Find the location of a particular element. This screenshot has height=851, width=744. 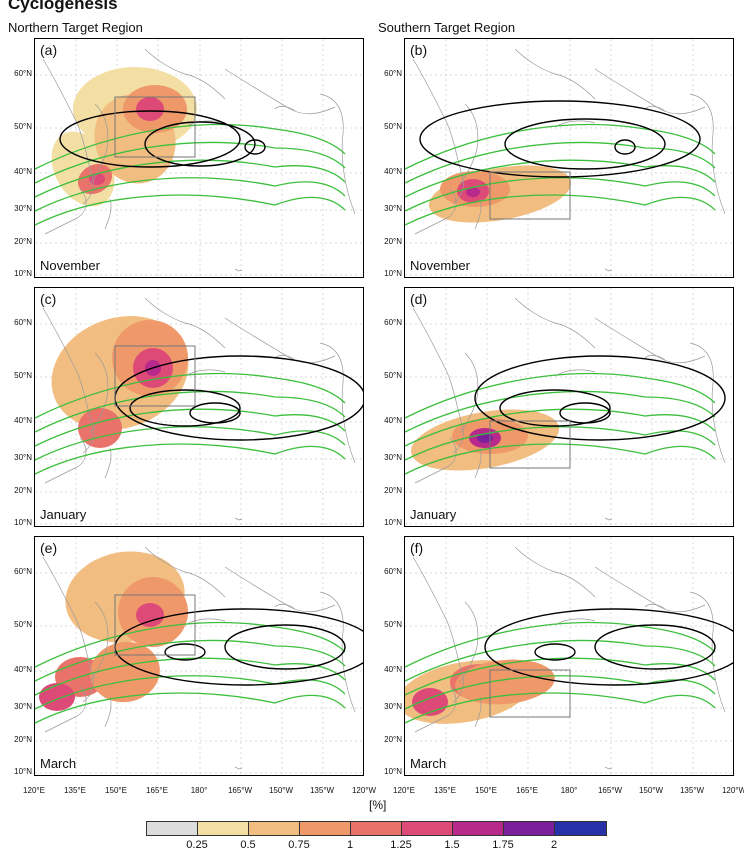

panel-label: (c) is located at coordinates (48, 299).